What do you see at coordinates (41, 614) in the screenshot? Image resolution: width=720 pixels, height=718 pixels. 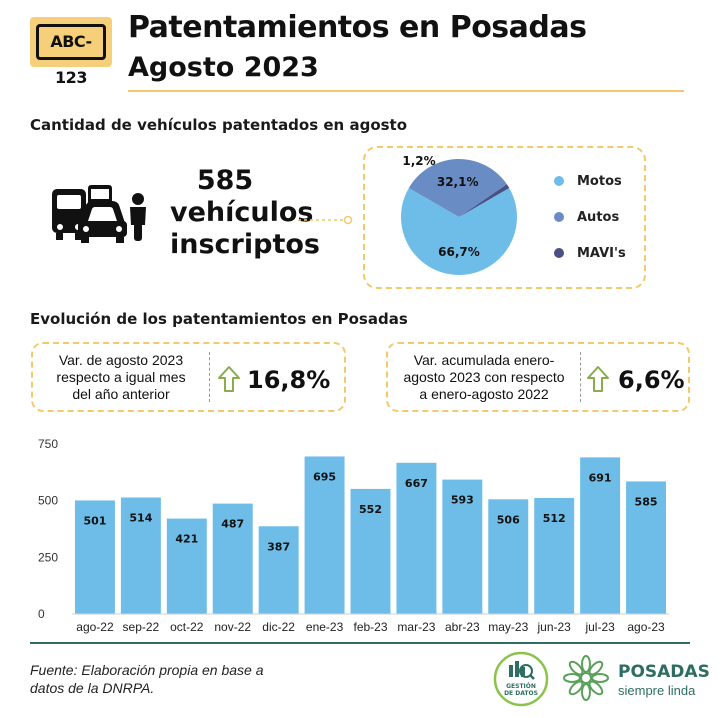 I see `y-tick-label: 0` at bounding box center [41, 614].